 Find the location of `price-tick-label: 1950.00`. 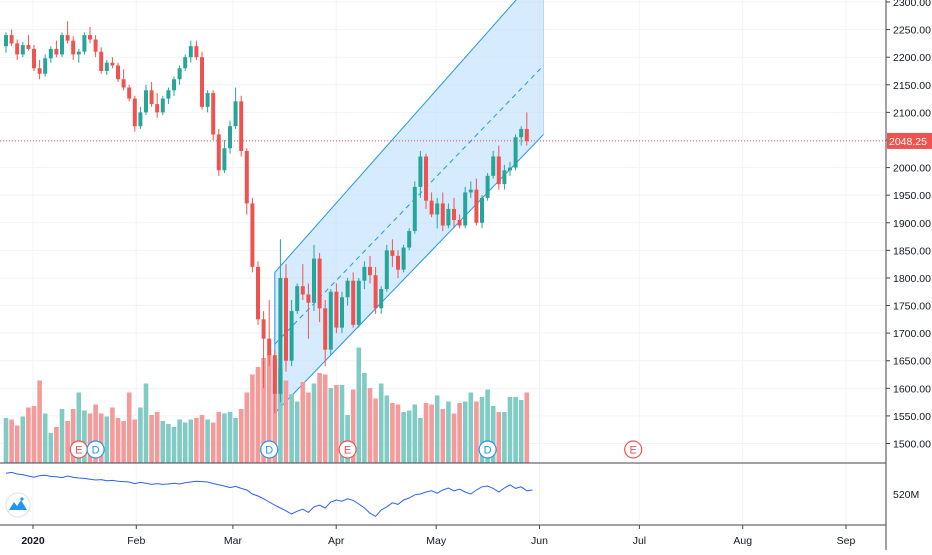

price-tick-label: 1950.00 is located at coordinates (912, 196).